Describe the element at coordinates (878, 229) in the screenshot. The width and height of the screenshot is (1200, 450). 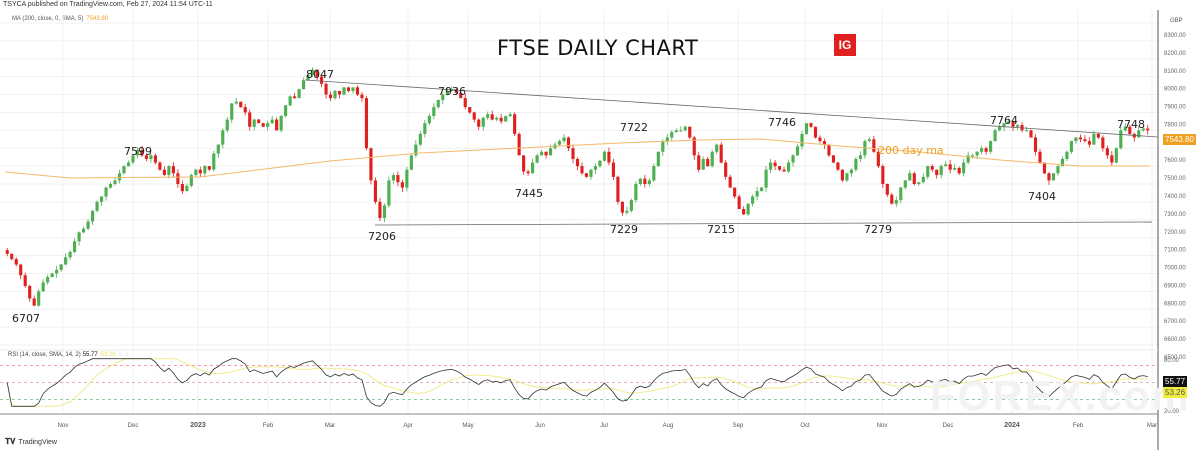
I see `price-annotation-low: 7279` at that location.